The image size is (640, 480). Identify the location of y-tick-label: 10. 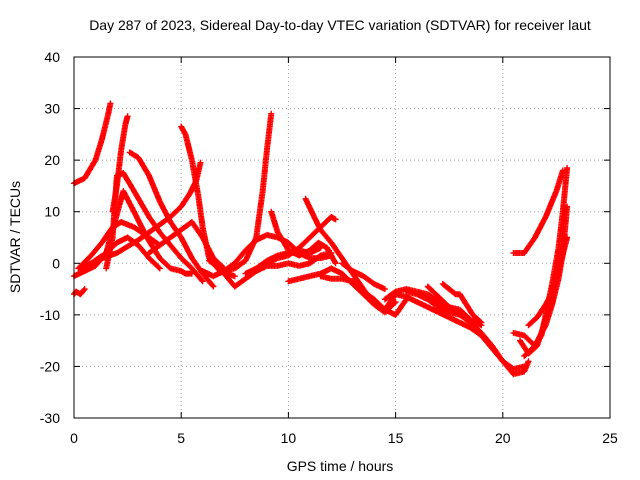
(52, 212).